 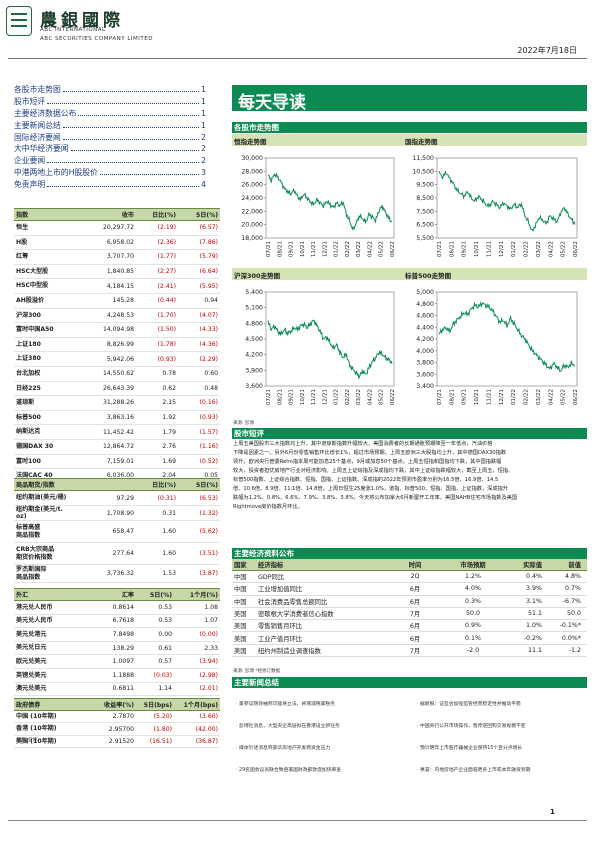 What do you see at coordinates (203, 137) in the screenshot?
I see `toc-page: 2` at bounding box center [203, 137].